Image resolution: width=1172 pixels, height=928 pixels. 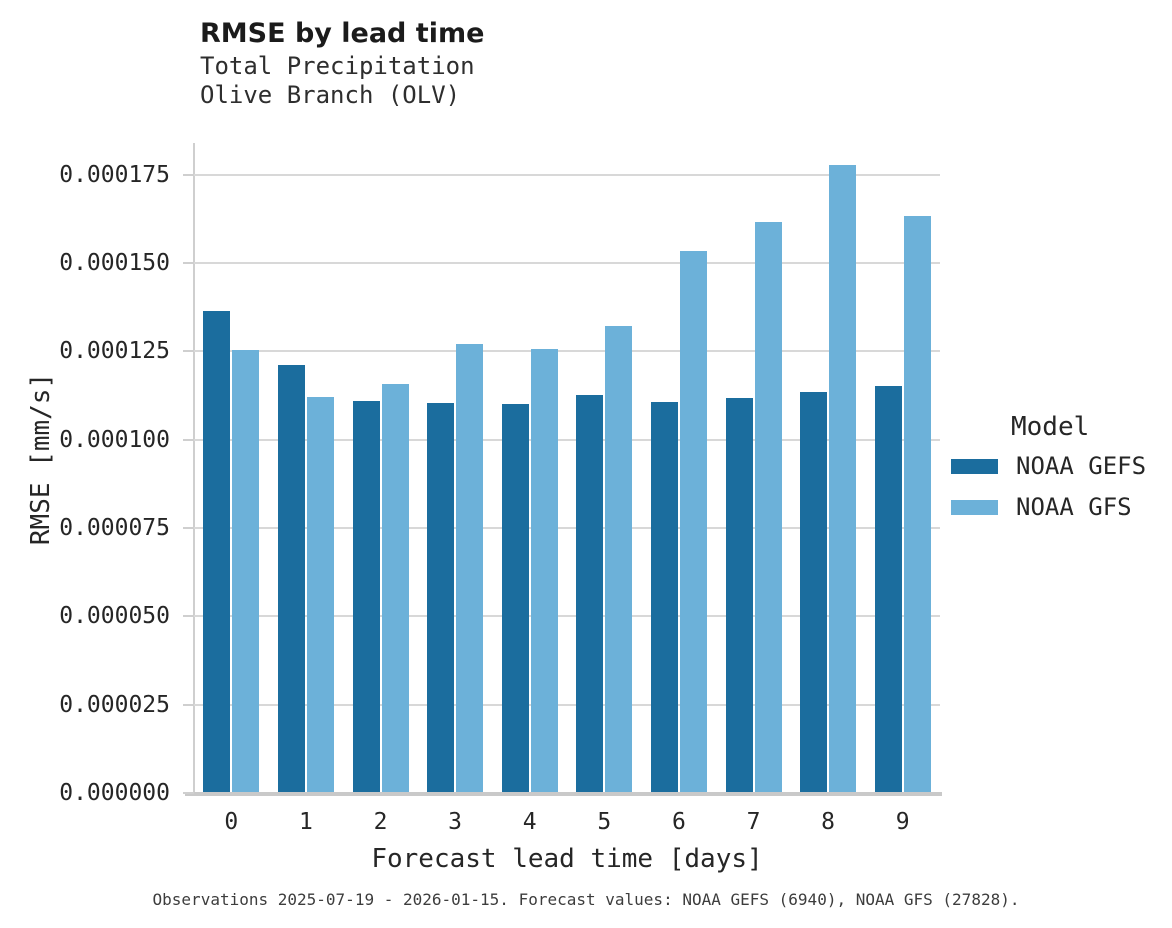 What do you see at coordinates (567, 439) in the screenshot?
I see `gridline-0.000100` at bounding box center [567, 439].